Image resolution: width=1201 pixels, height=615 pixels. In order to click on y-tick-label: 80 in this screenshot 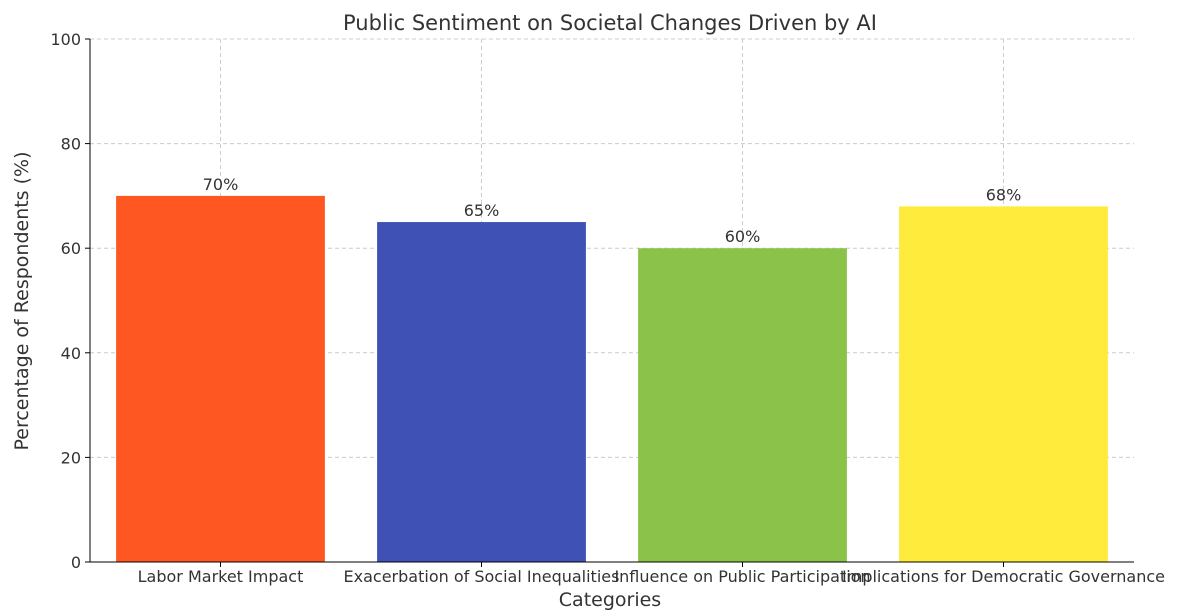, I will do `click(71, 144)`.